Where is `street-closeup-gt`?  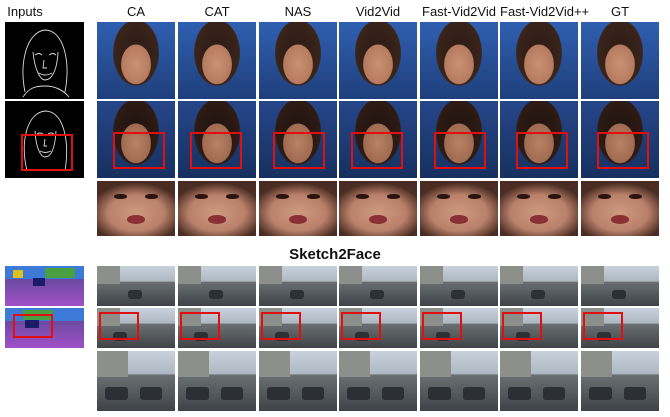 street-closeup-gt is located at coordinates (620, 381).